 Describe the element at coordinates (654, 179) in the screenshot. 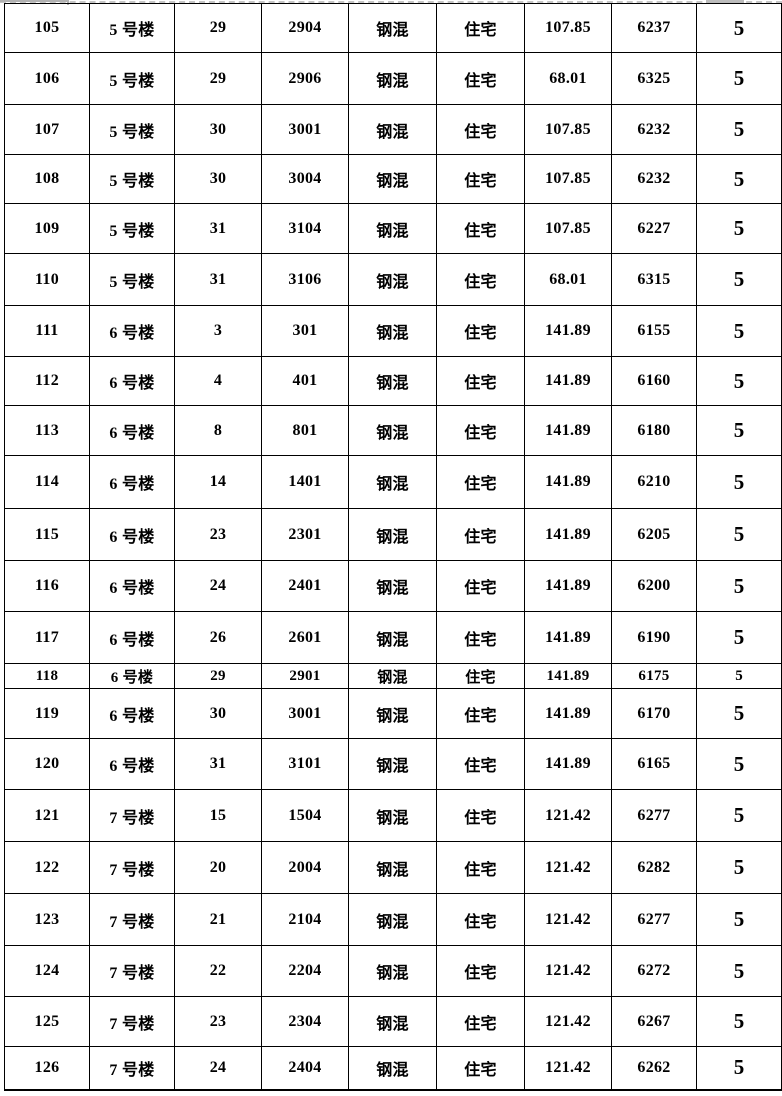

I see `cell-price: 6232` at that location.